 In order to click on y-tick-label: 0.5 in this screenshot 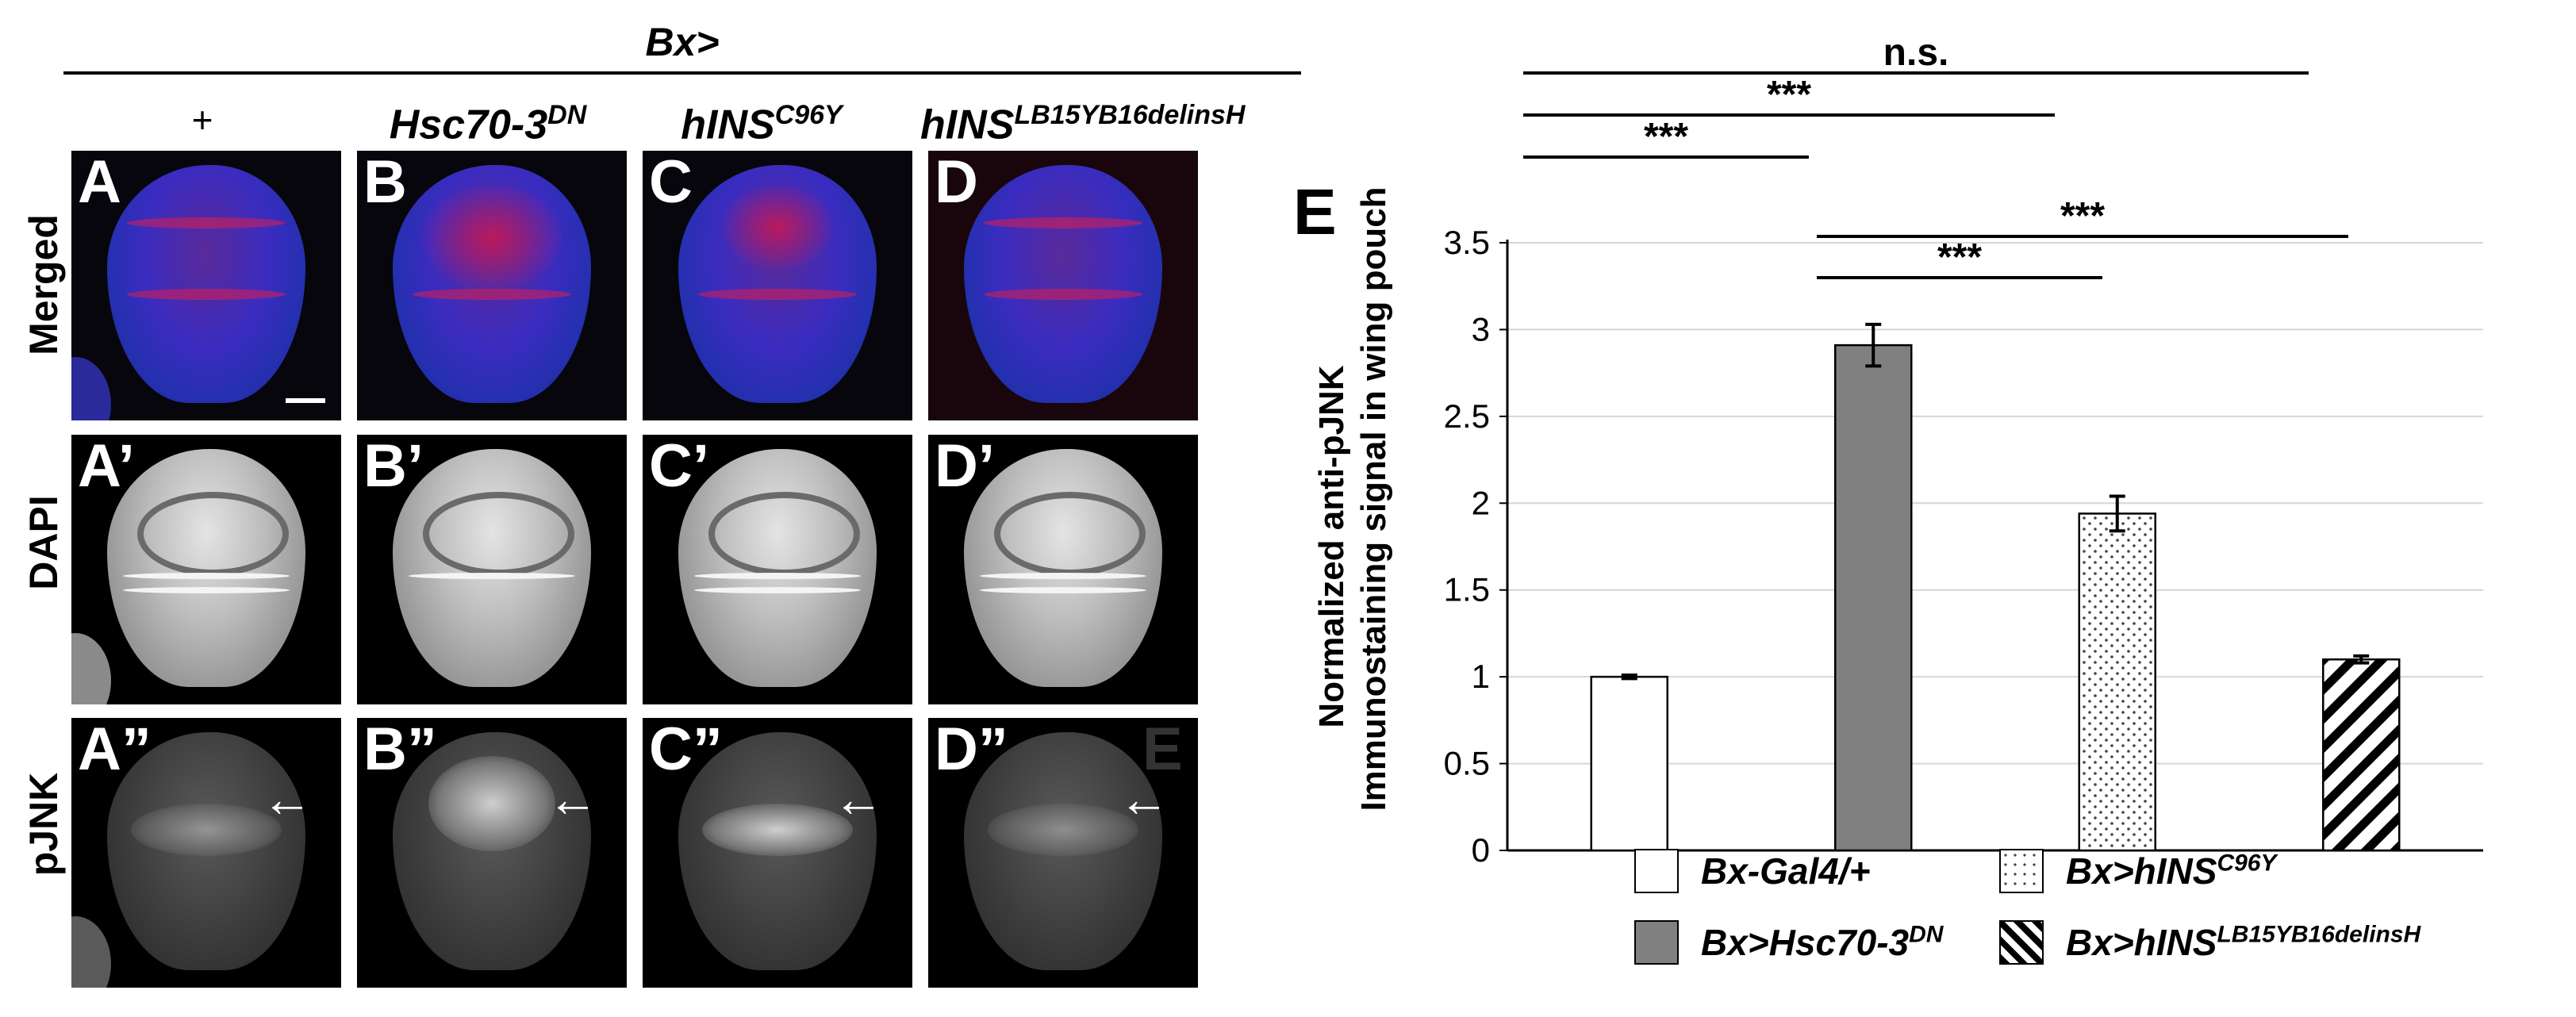, I will do `click(1467, 763)`.